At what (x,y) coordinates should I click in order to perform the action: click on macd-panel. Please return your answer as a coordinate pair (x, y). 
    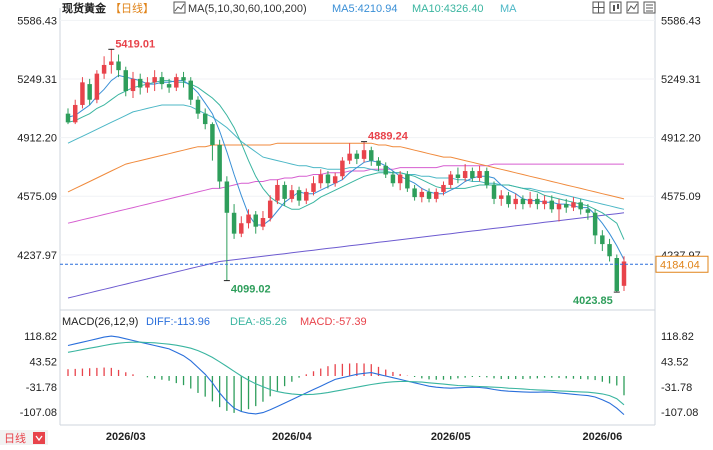
    Looking at the image, I should click on (346, 375).